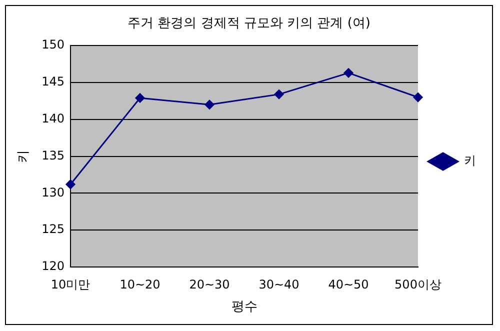 The image size is (500, 331). What do you see at coordinates (418, 284) in the screenshot?
I see `x-tick-label: 500이상` at bounding box center [418, 284].